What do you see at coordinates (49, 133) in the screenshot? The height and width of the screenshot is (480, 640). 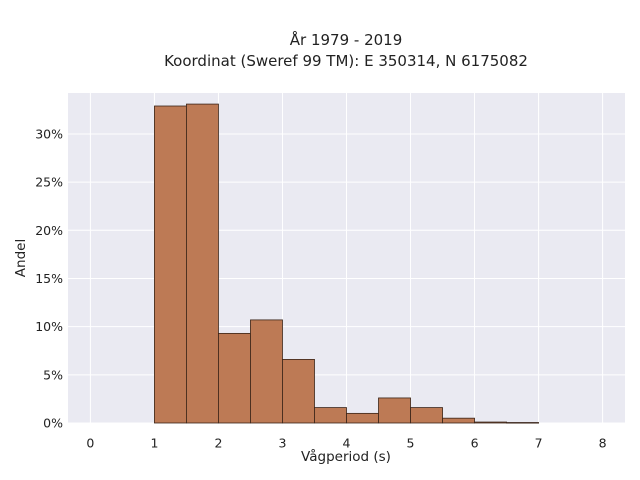 I see `y-tick-label: 30%` at bounding box center [49, 133].